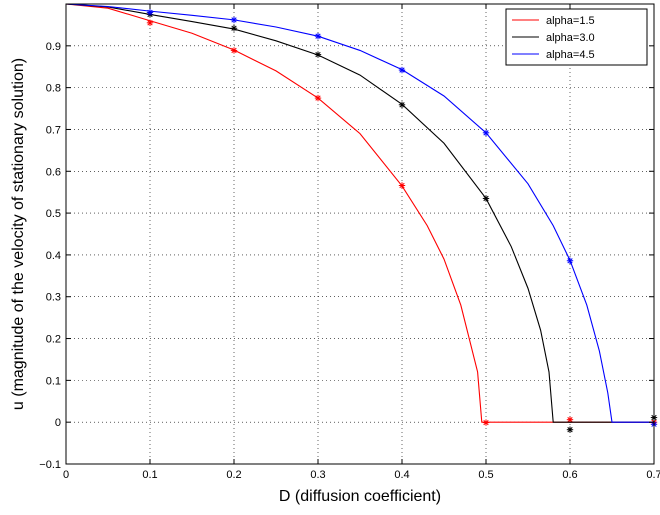  What do you see at coordinates (401, 475) in the screenshot?
I see `x-tick-label: 0.4` at bounding box center [401, 475].